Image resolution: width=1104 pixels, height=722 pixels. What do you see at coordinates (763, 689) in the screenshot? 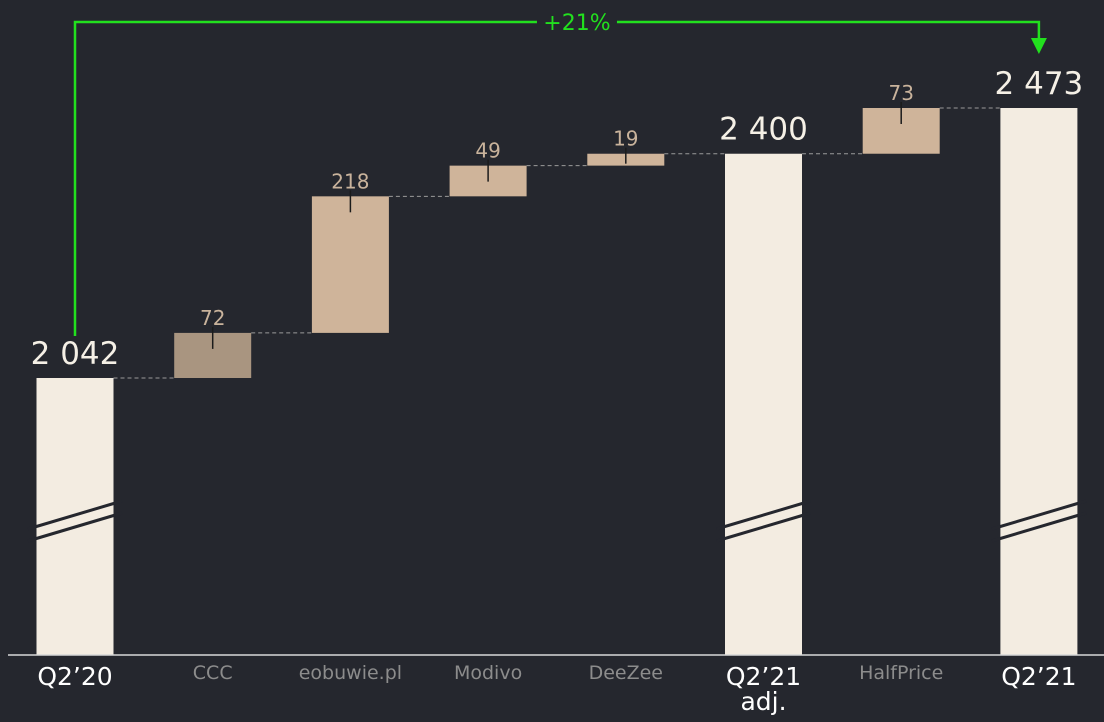
I see `x-tick-label: Q2’21 adj.` at bounding box center [763, 689].